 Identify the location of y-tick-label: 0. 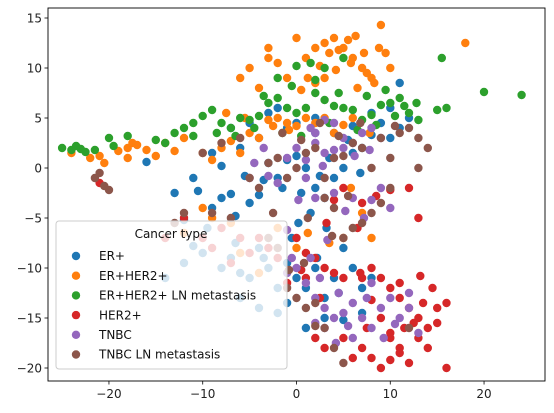
(38, 168).